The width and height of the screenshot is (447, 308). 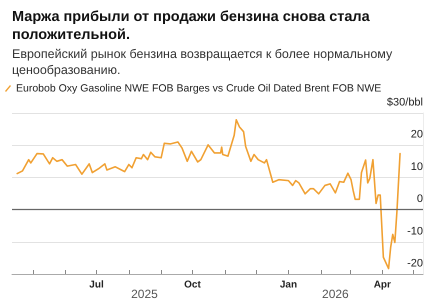 I want to click on y-tick-label: -20, so click(x=415, y=264).